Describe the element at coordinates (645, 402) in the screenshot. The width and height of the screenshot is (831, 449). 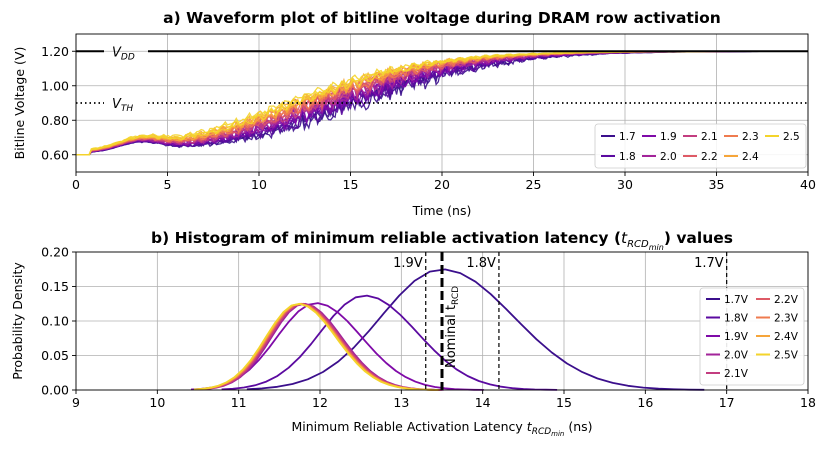
I see `histogram-xtick-label: 16` at that location.